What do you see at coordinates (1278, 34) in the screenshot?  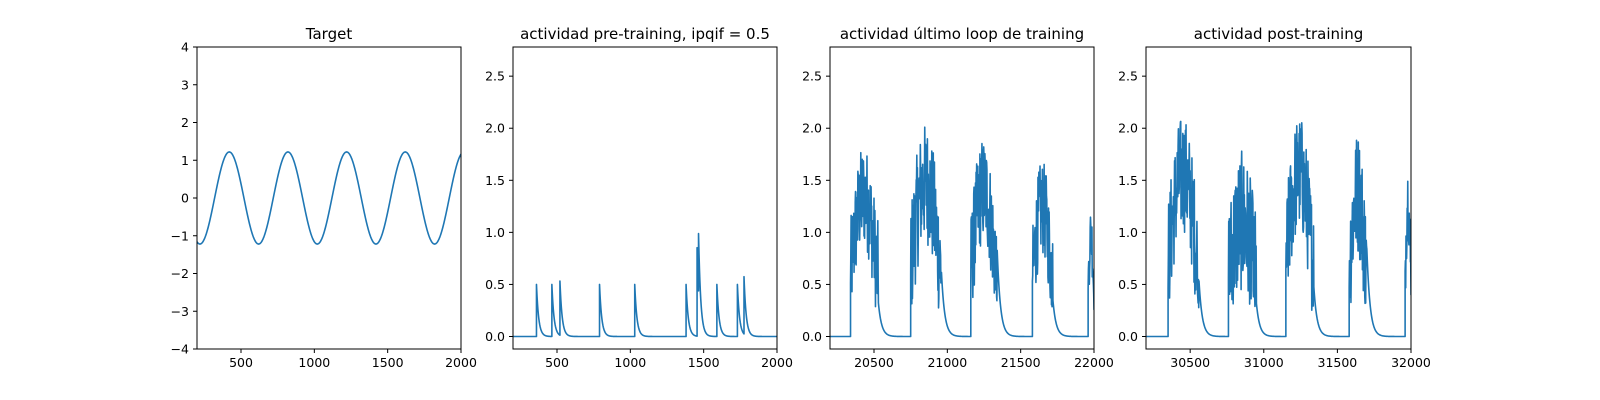 I see `subplot-title: actividad post-training` at bounding box center [1278, 34].